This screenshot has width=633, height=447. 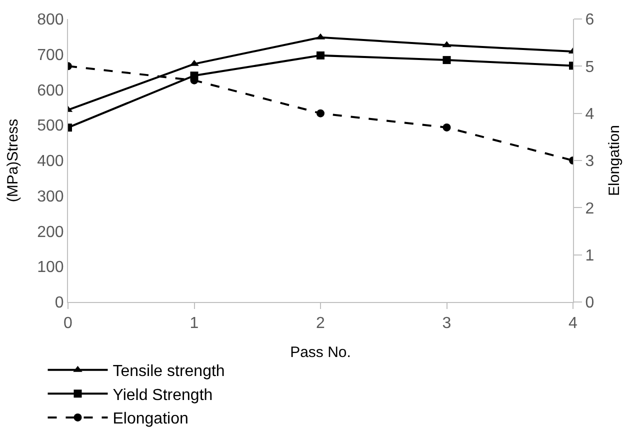 What do you see at coordinates (589, 209) in the screenshot?
I see `y2-tick-label: 2` at bounding box center [589, 209].